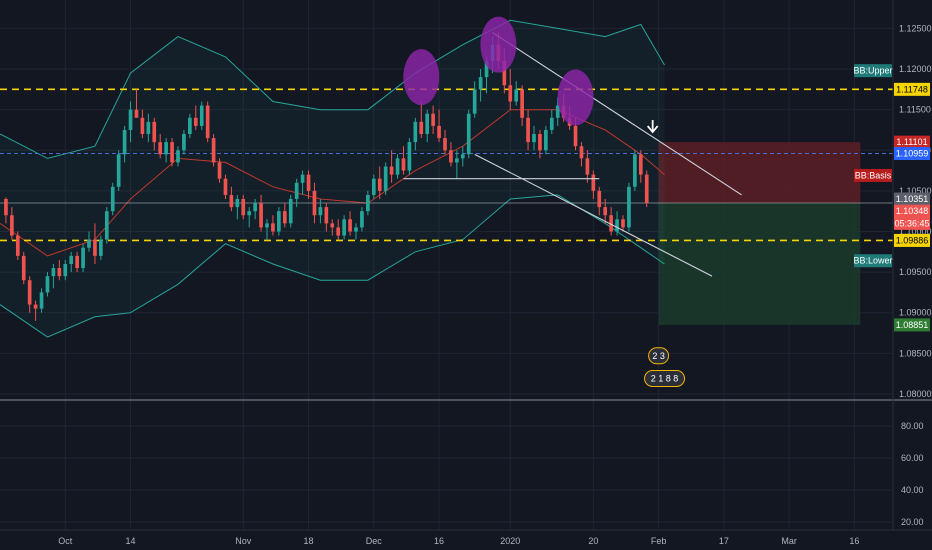  I want to click on time-axis: Oct 14 Nov 18 Dec 16 2020 20 Feb 17 Mar 16, so click(458, 541).